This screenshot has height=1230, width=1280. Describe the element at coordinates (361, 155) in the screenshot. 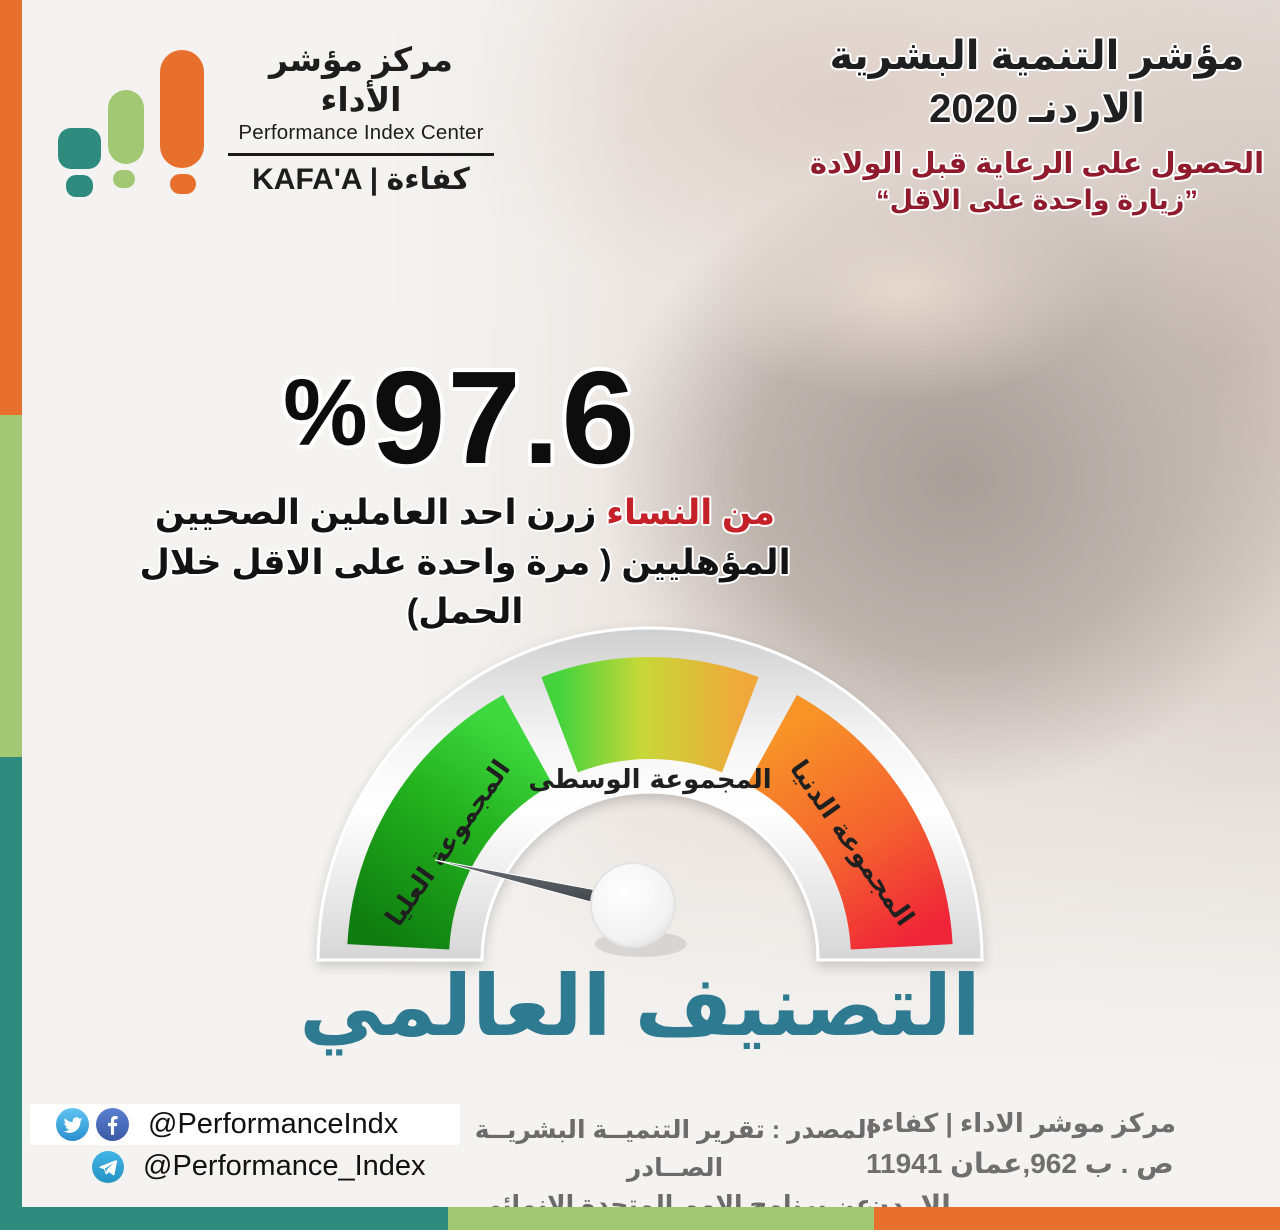

I see `logo-divider` at that location.